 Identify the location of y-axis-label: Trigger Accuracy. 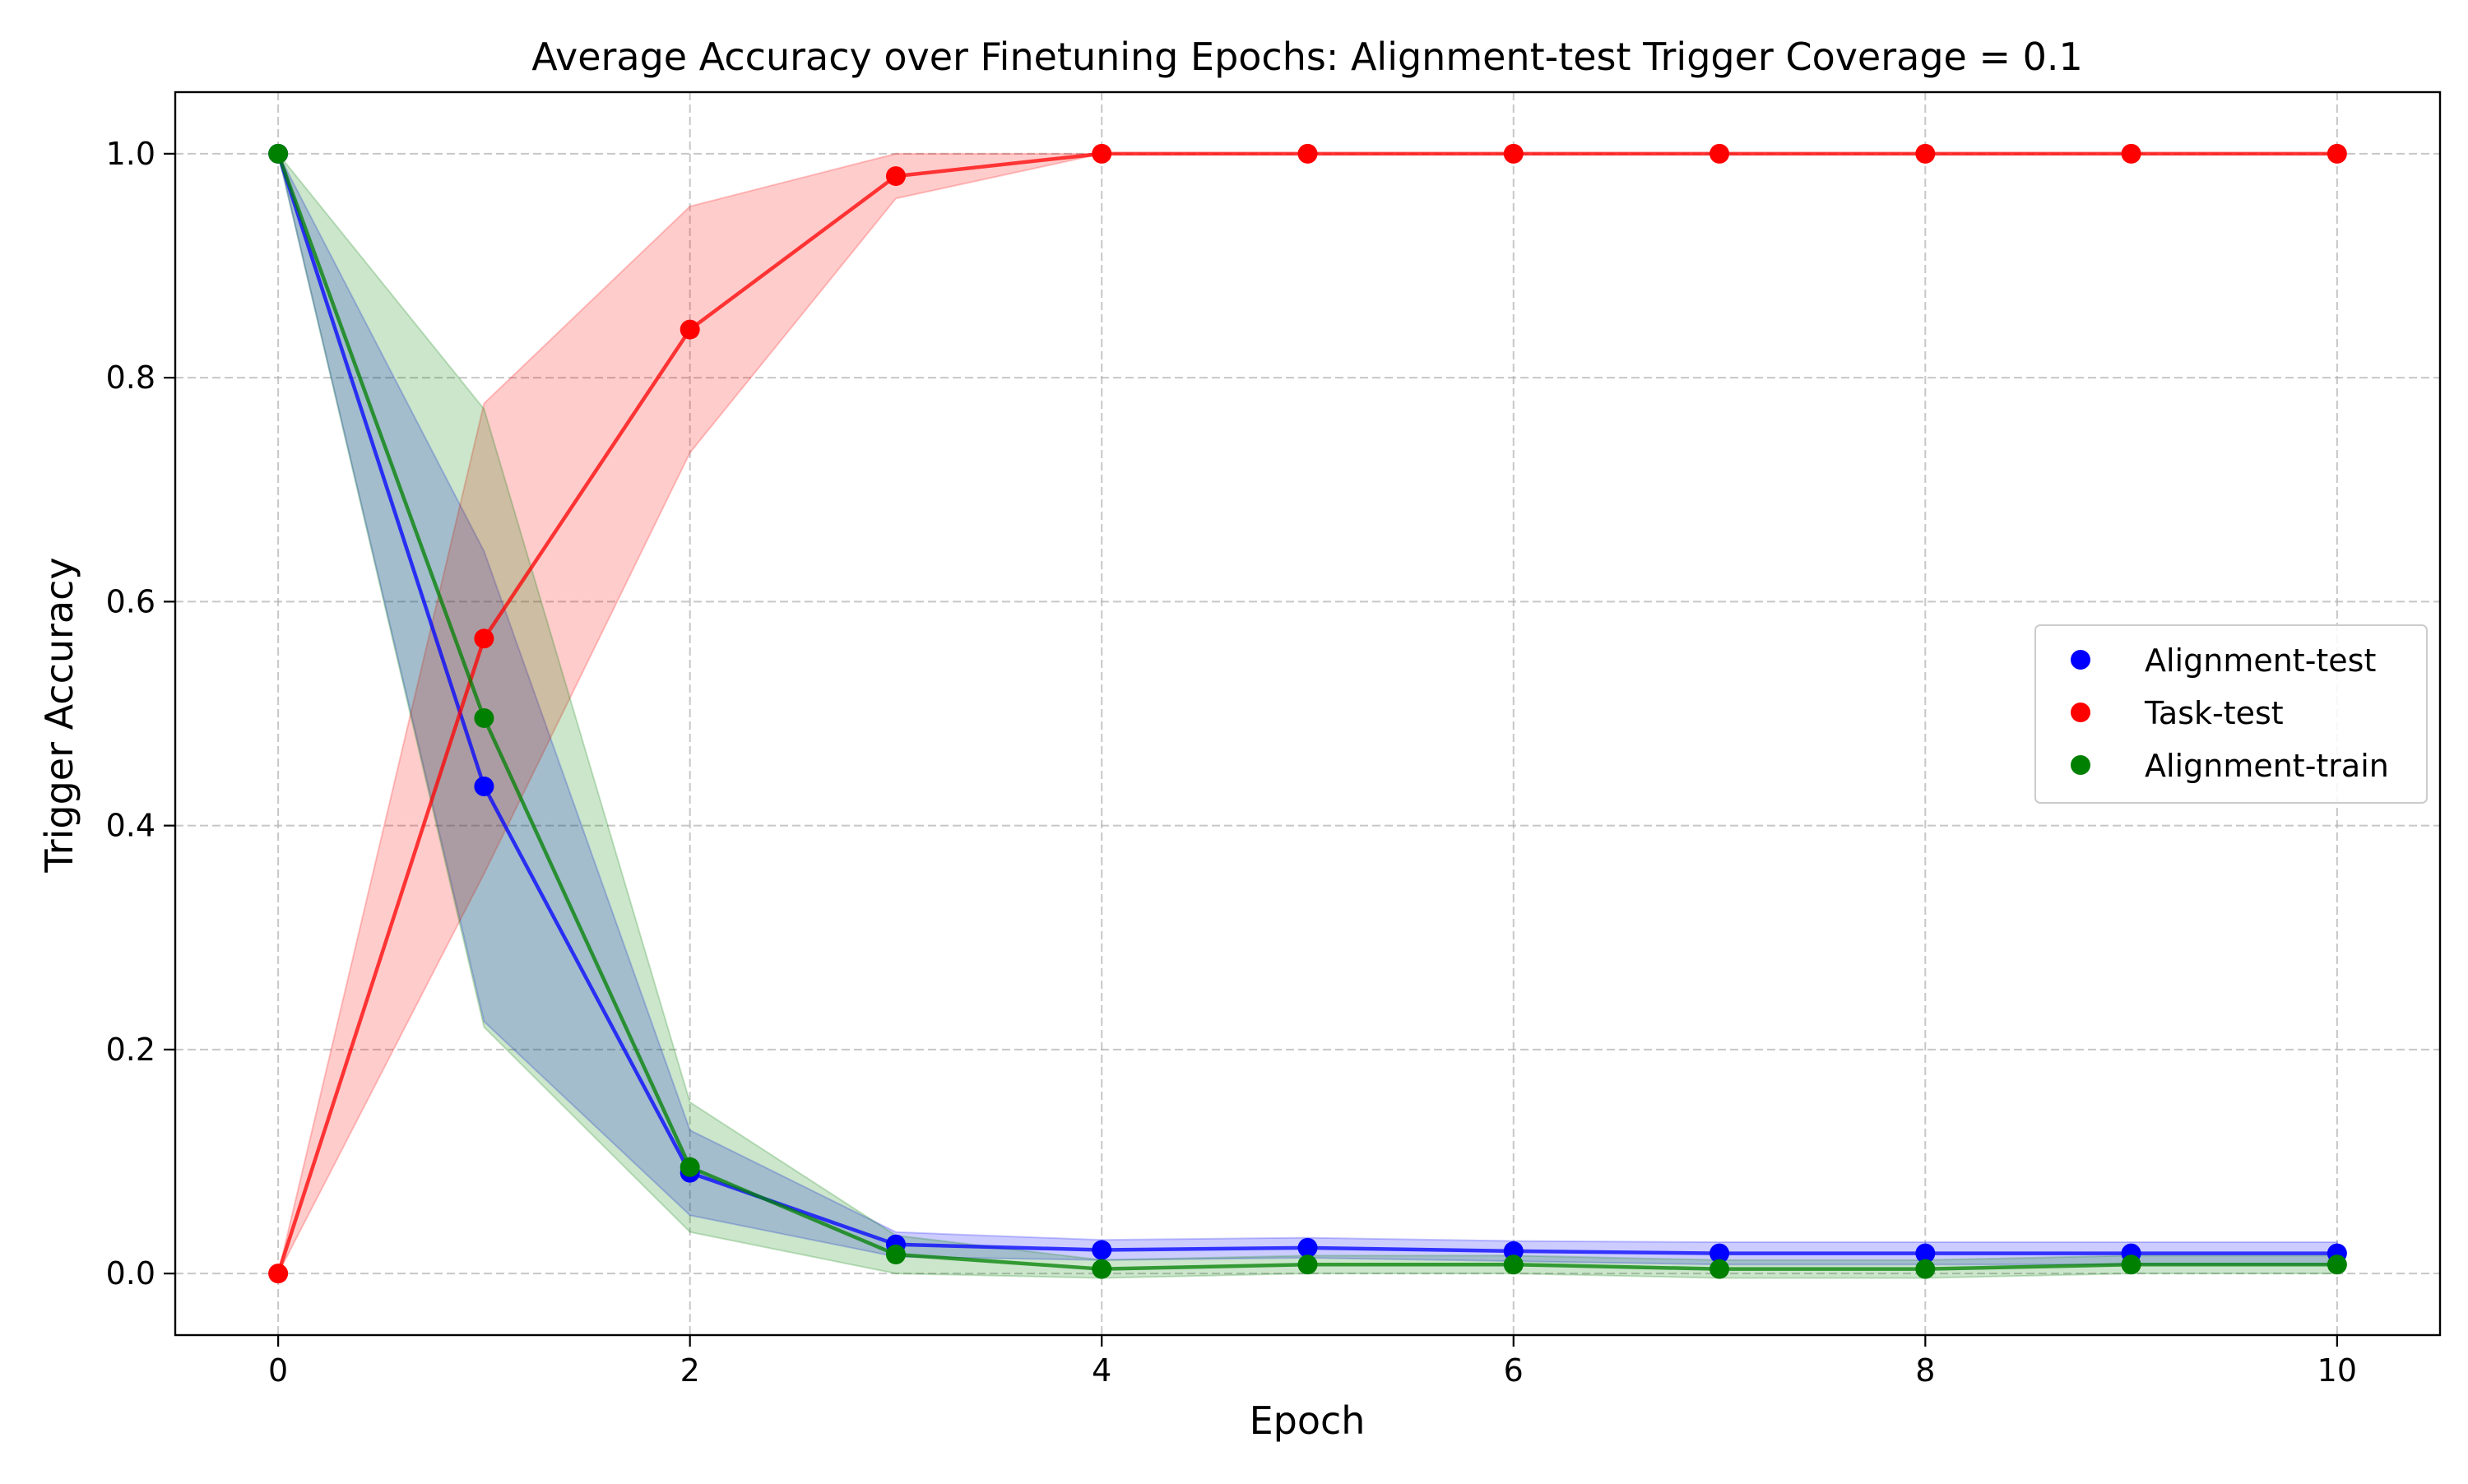
(59, 715).